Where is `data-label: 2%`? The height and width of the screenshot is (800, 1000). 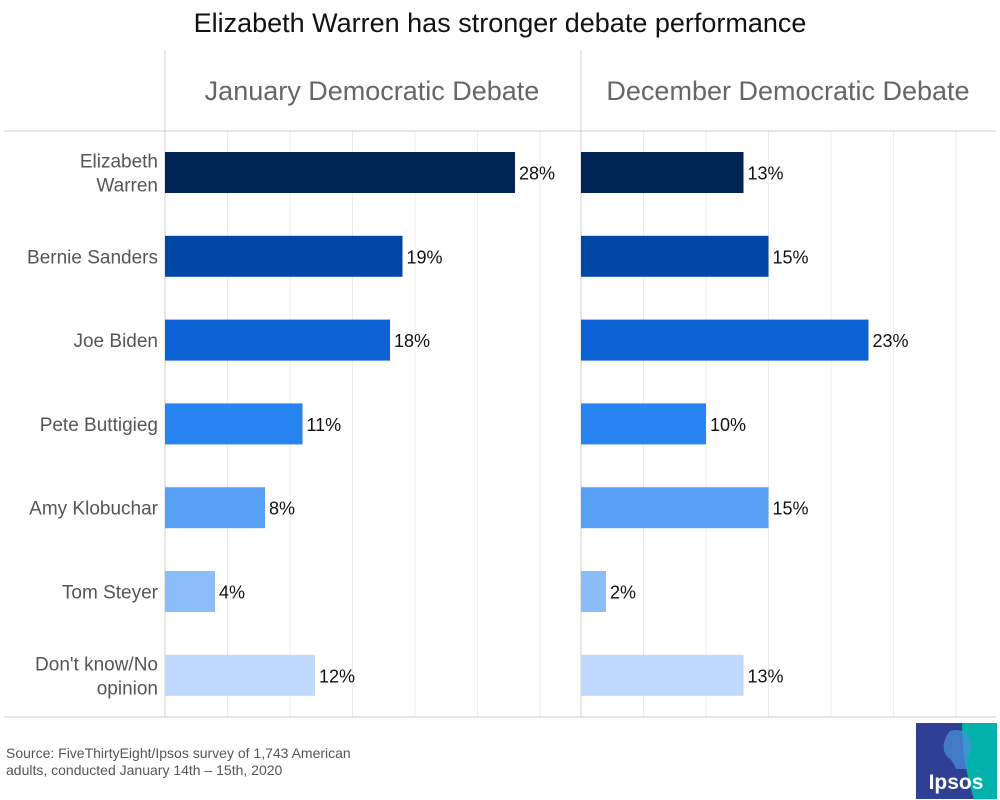 data-label: 2% is located at coordinates (623, 593).